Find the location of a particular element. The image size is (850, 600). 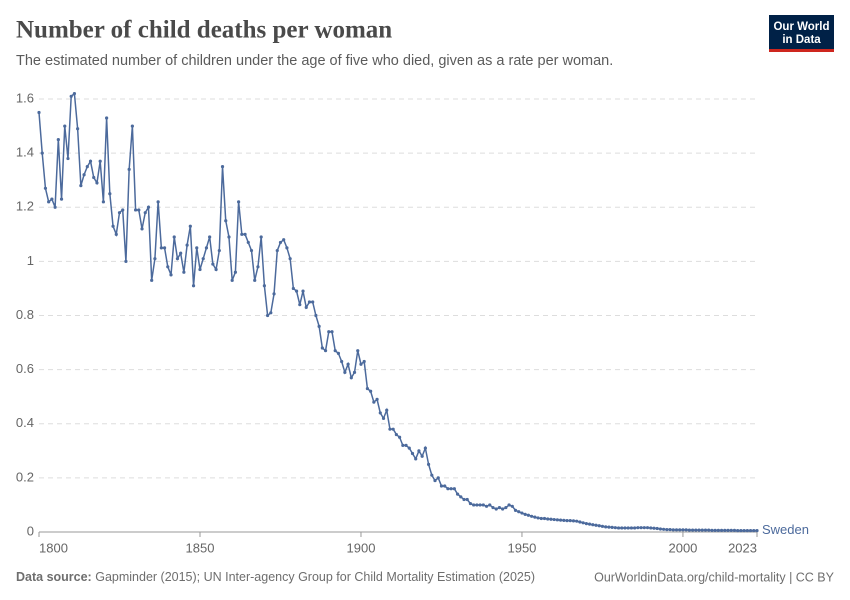

logo-box is located at coordinates (801, 33).